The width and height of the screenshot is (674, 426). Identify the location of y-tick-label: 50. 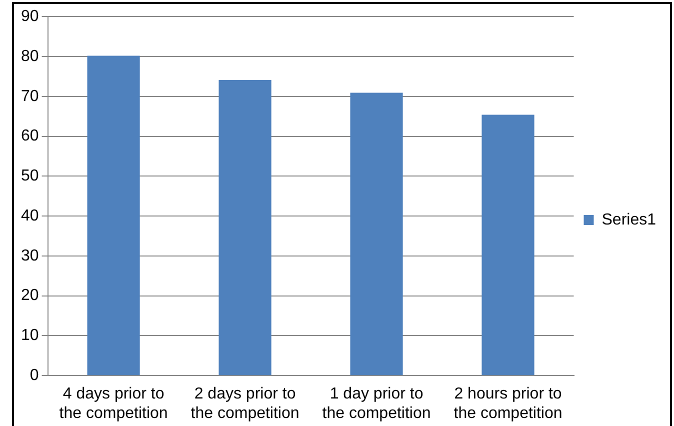
(30, 176).